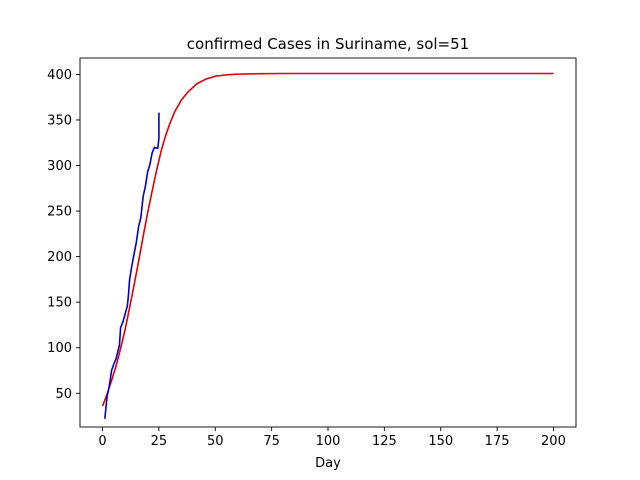 This screenshot has height=480, width=640. Describe the element at coordinates (59, 257) in the screenshot. I see `y-tick-label: 200` at that location.